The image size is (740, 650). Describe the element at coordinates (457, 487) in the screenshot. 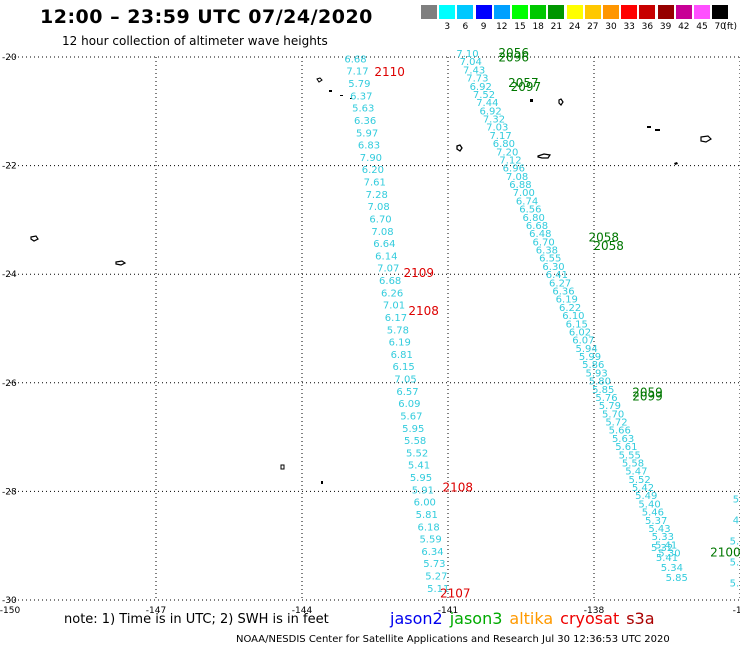

I see `pass-label: 2108` at that location.